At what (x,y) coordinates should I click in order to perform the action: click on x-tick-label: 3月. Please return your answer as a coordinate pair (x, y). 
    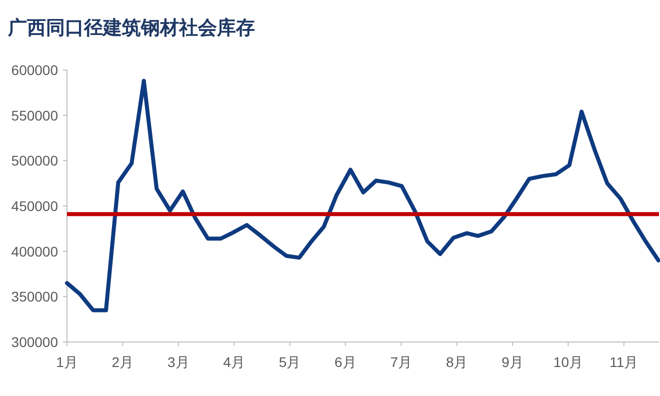
    Looking at the image, I should click on (178, 362).